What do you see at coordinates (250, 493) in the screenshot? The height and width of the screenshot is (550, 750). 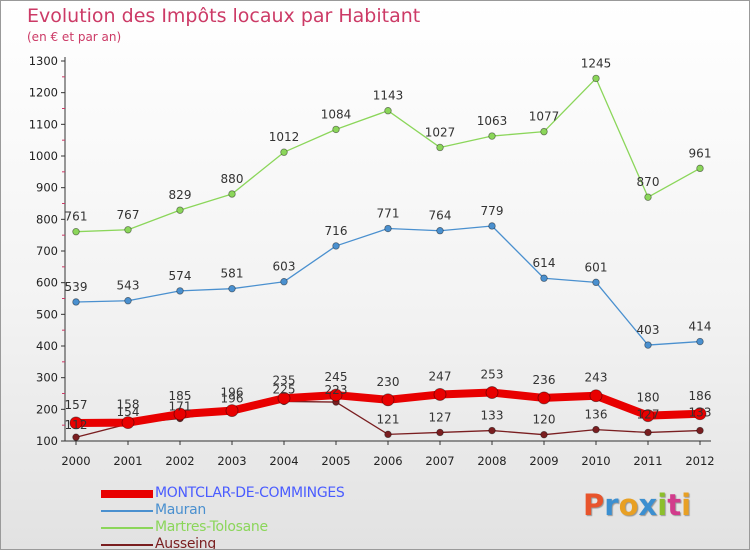 I see `legend-label: MONTCLAR-DE-COMMINGES` at bounding box center [250, 493].